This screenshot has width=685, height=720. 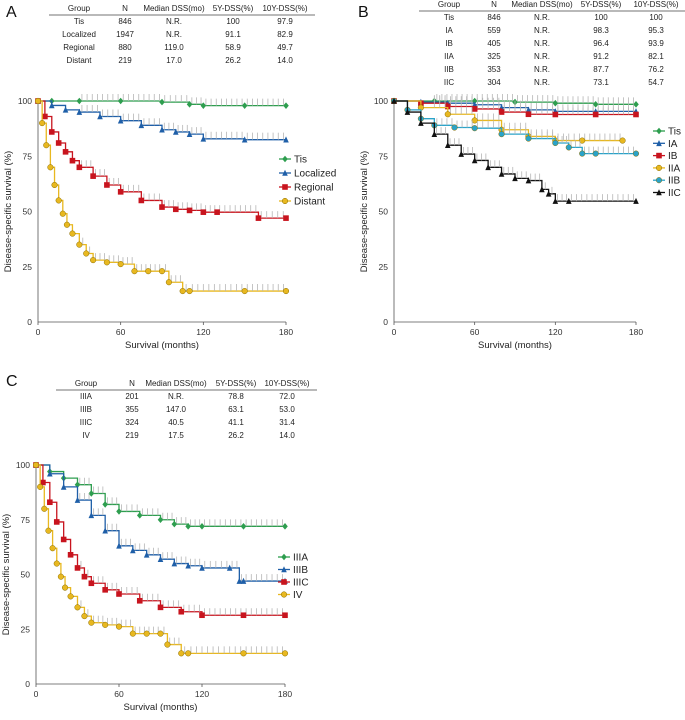 What do you see at coordinates (674, 132) in the screenshot?
I see `legend-label: Tis` at bounding box center [674, 132].